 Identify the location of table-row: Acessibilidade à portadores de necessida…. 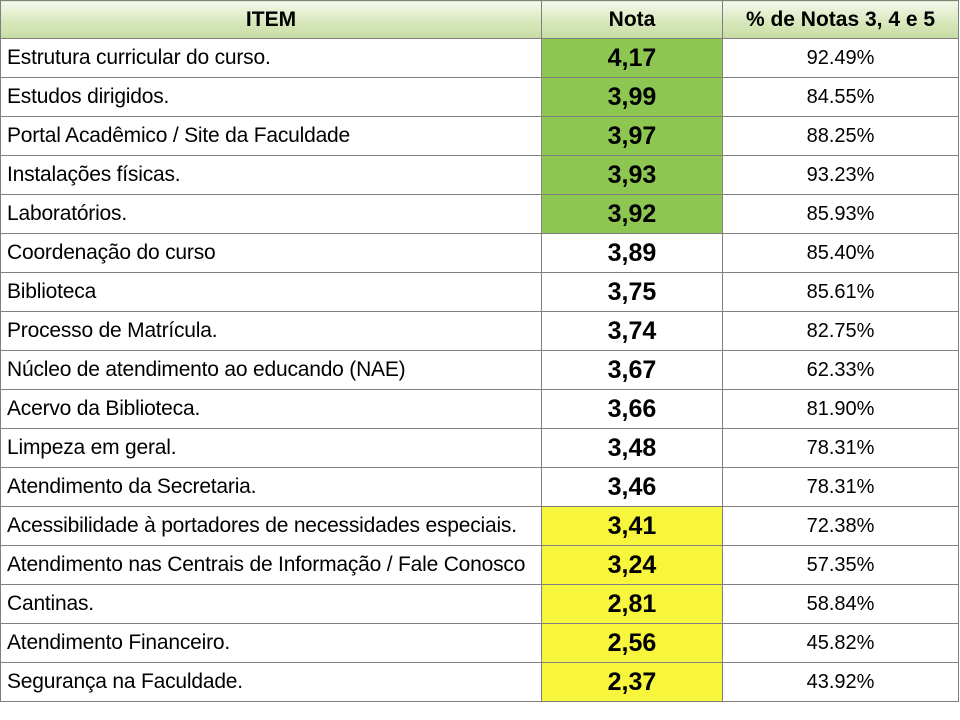
(479, 526).